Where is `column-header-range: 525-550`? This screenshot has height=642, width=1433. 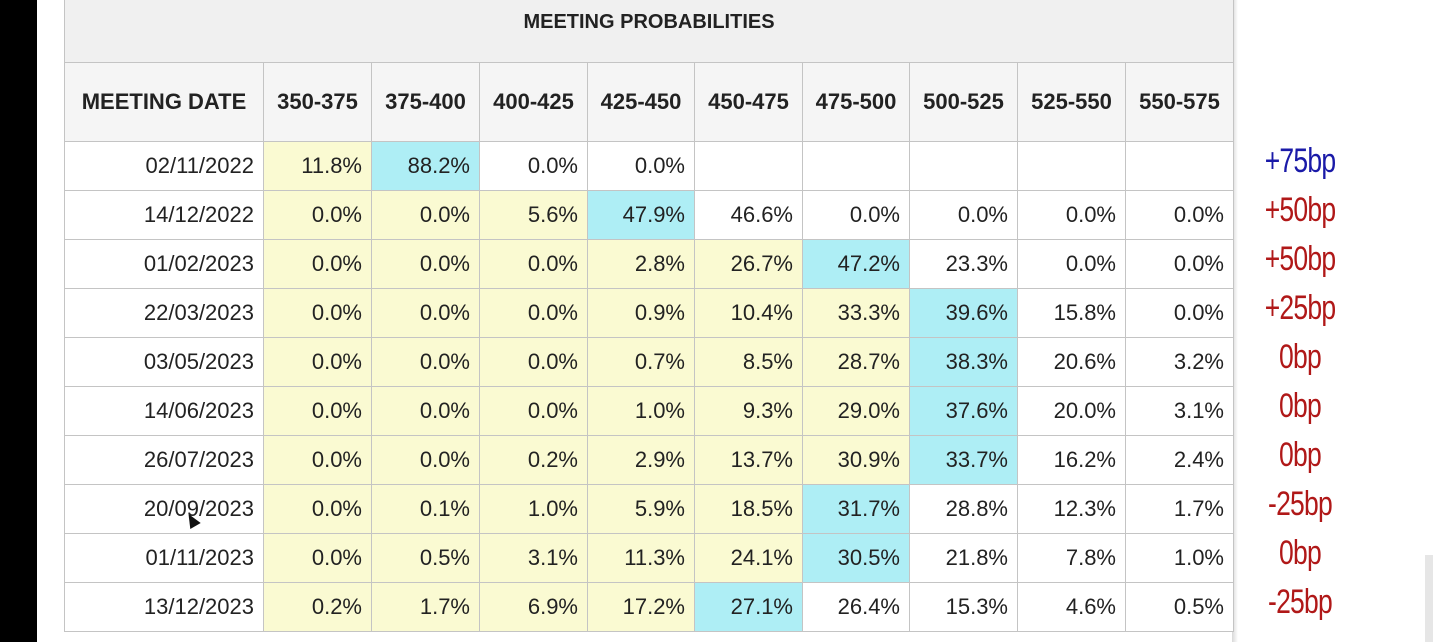 column-header-range: 525-550 is located at coordinates (1071, 102).